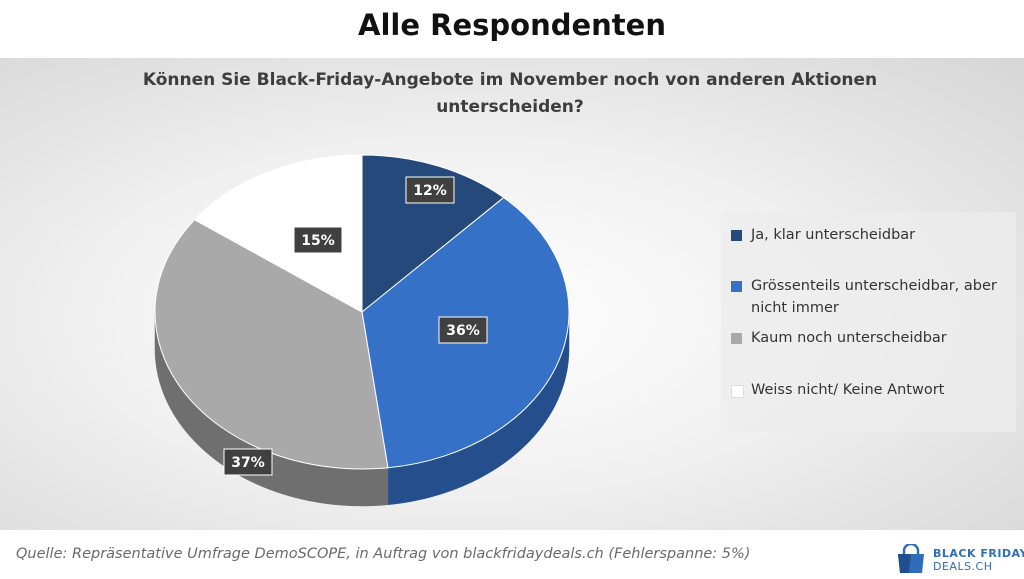  I want to click on legend-label-kaum: Kaum noch unterscheidbar, so click(849, 338).